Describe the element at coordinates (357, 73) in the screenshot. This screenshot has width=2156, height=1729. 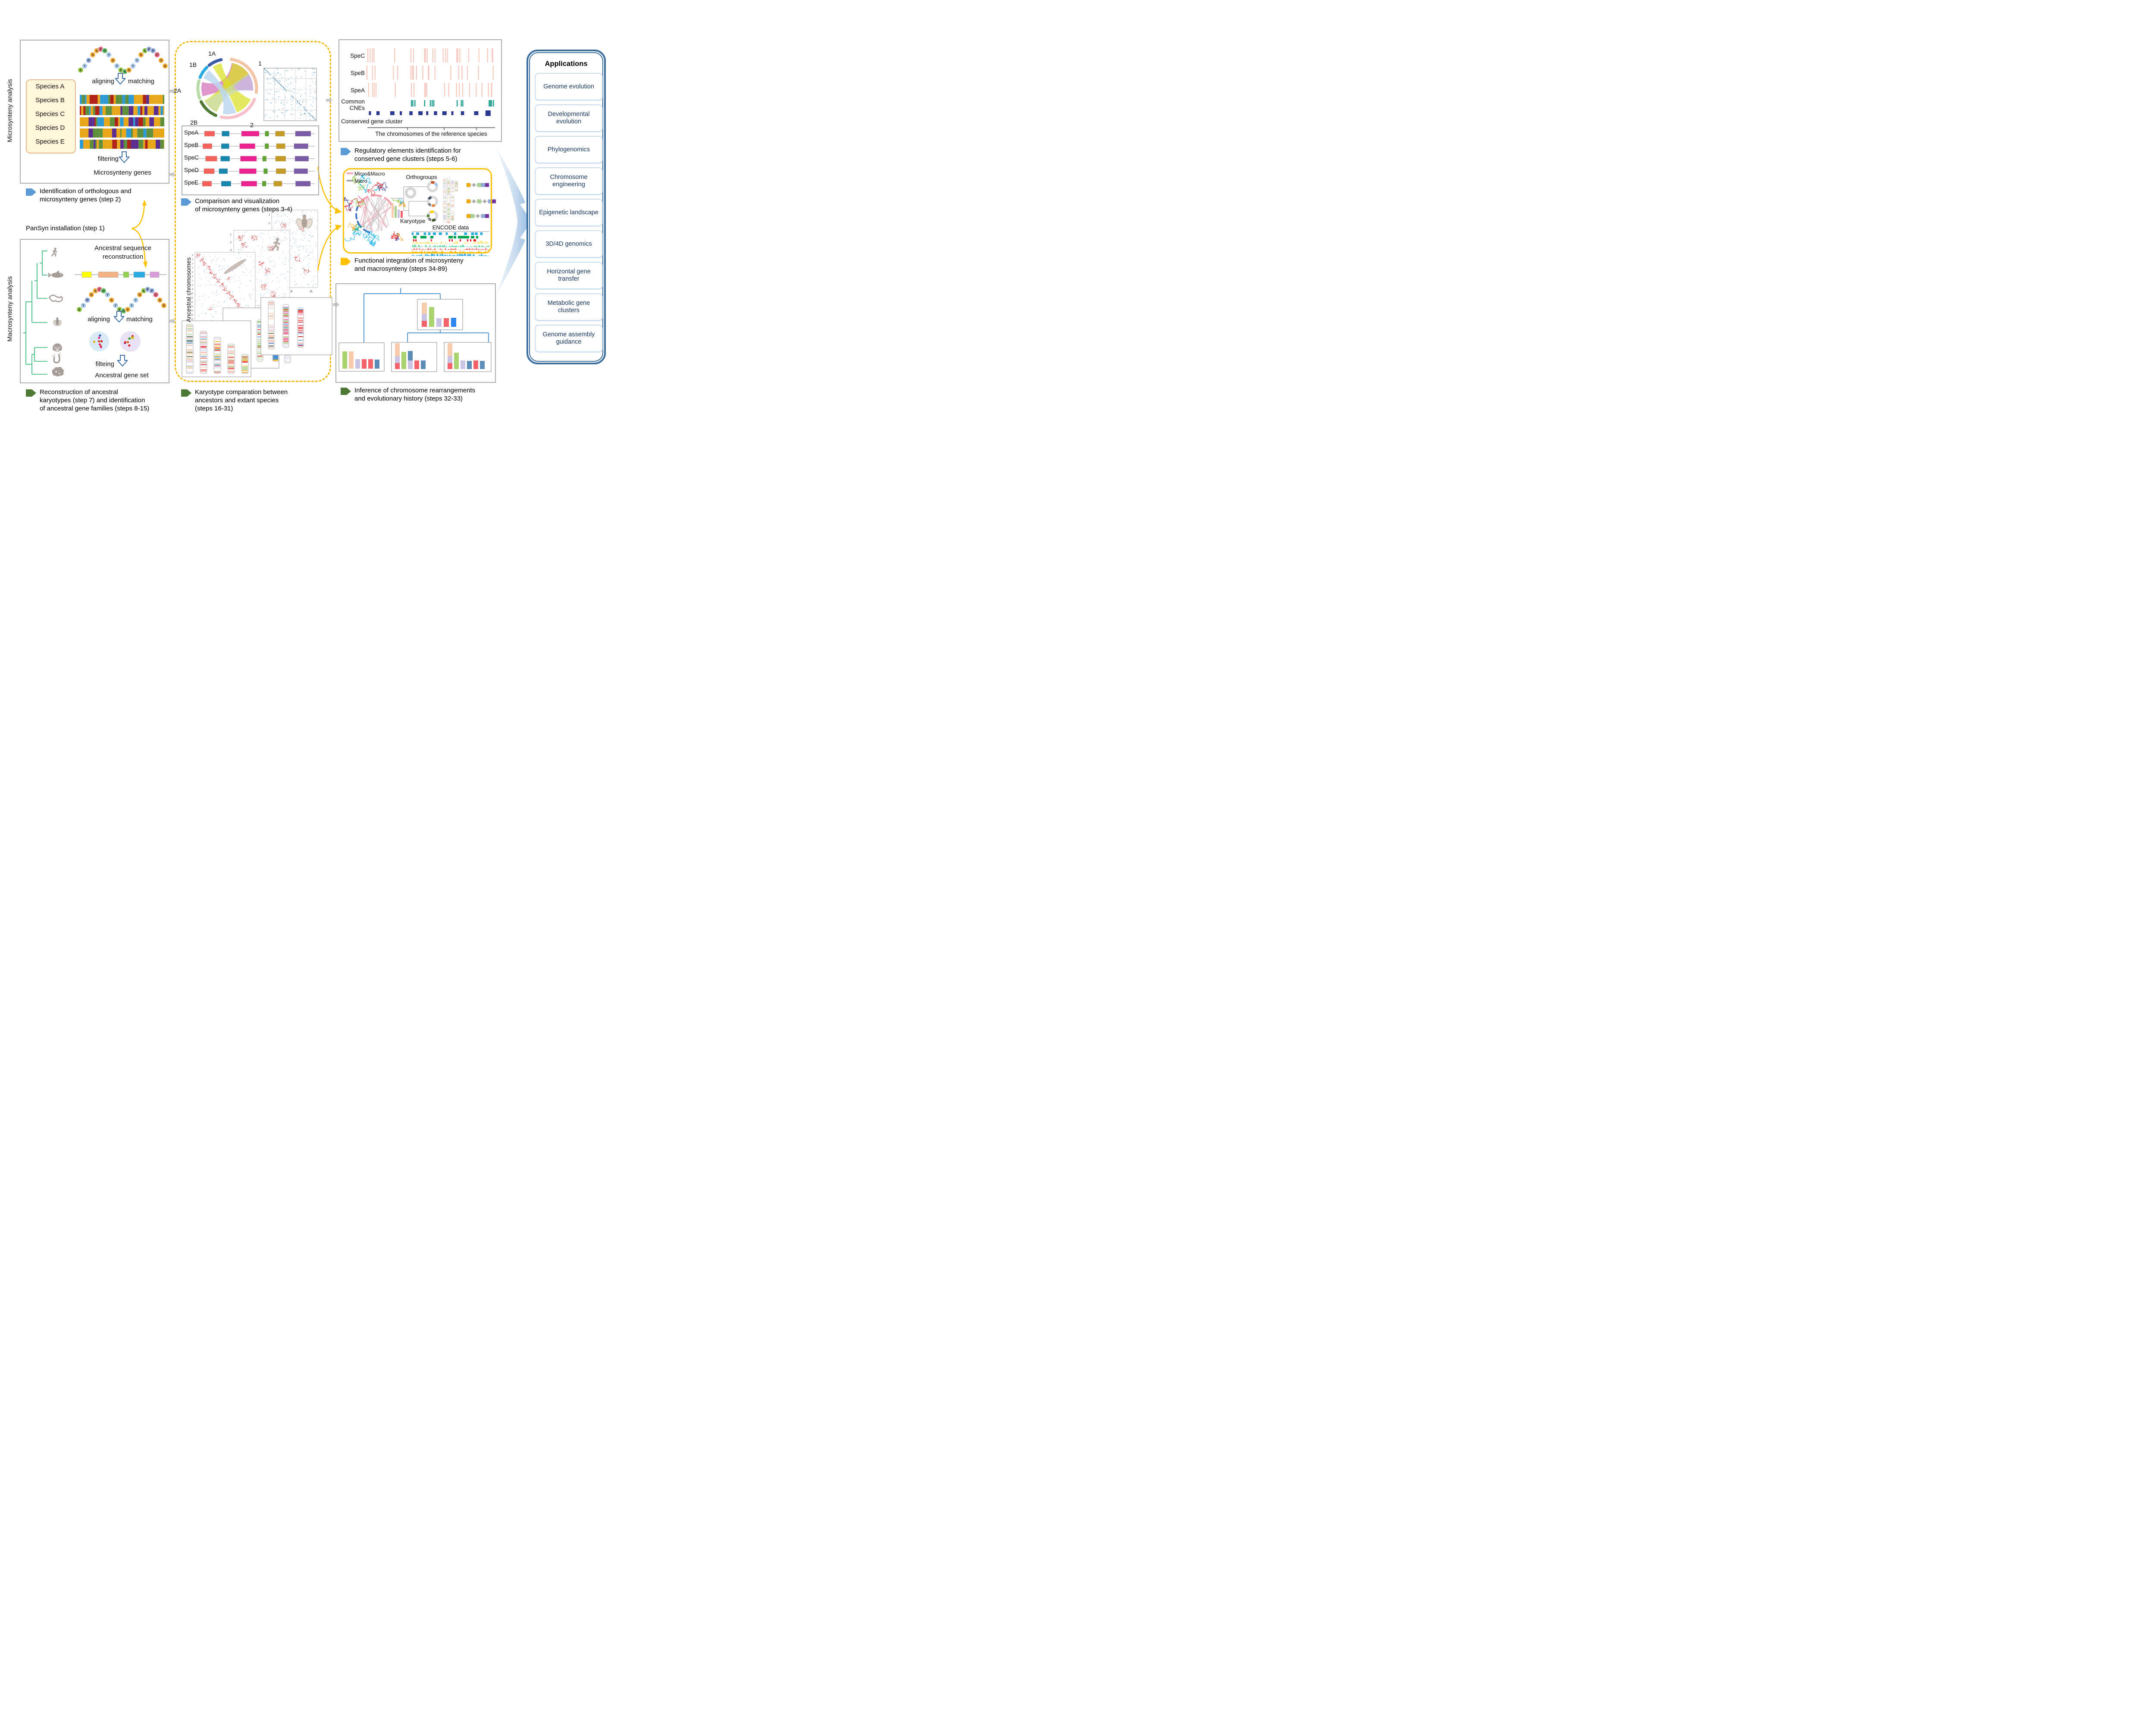
I see `speb-reg-label: SpeB` at that location.